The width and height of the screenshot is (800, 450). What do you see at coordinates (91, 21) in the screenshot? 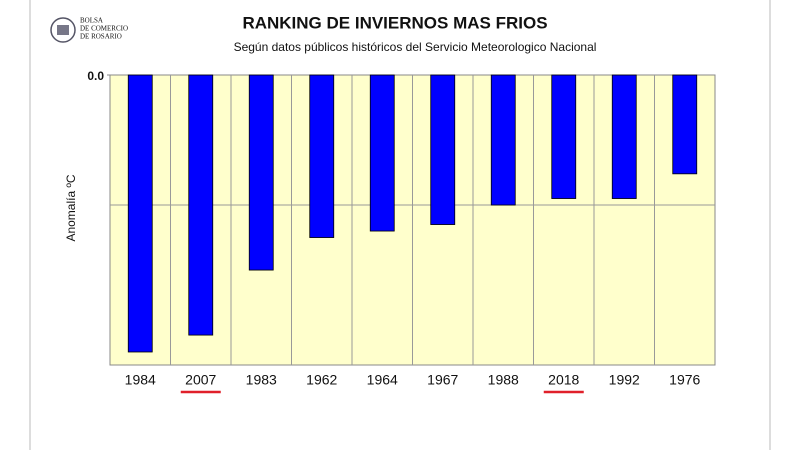
I see `logo-text: BOLSA` at bounding box center [91, 21].